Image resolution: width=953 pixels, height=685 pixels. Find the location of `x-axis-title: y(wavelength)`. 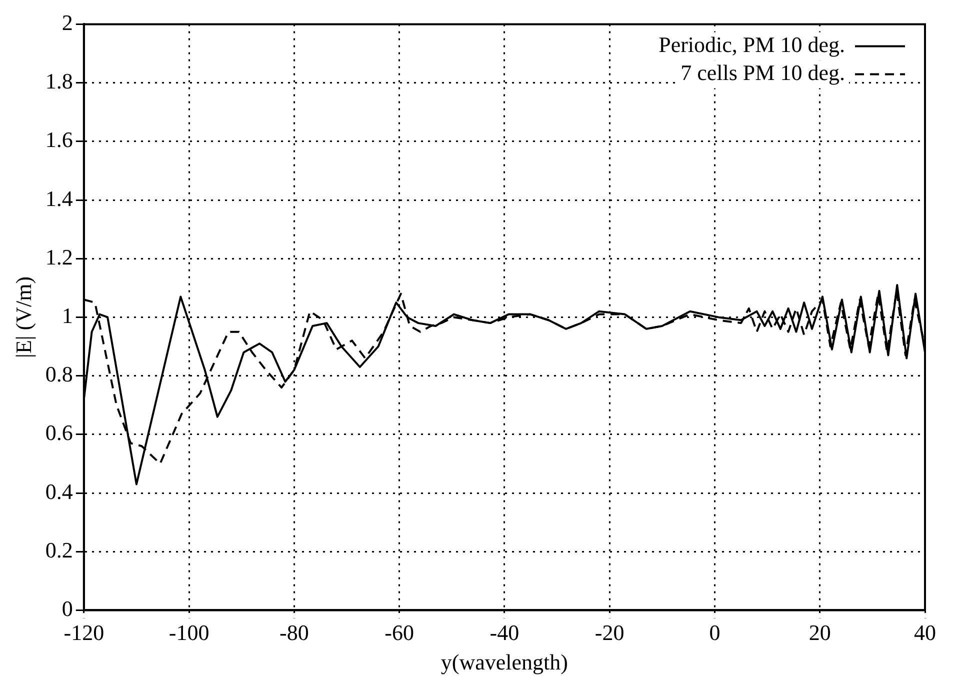

x-axis-title: y(wavelength) is located at coordinates (504, 662).